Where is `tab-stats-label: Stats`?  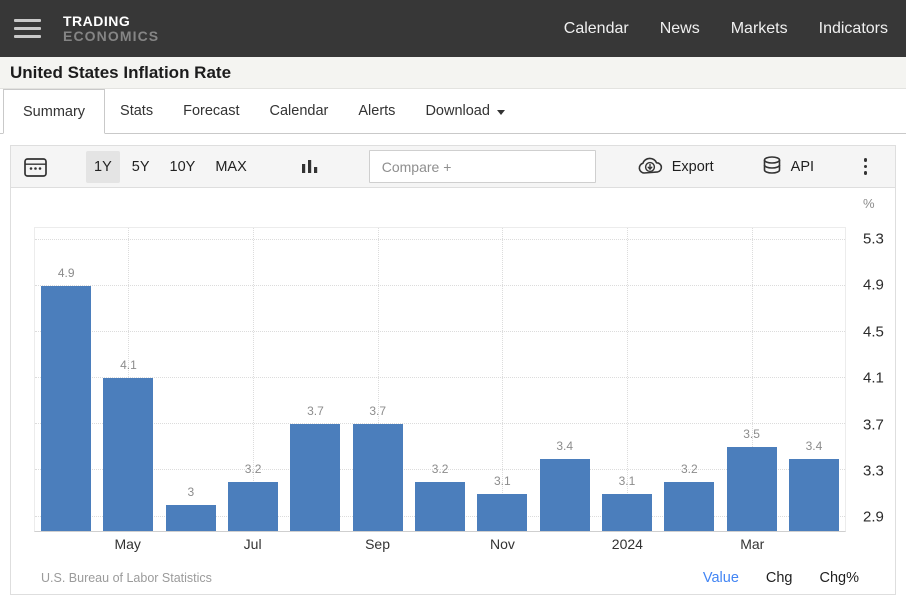 tab-stats-label: Stats is located at coordinates (137, 111).